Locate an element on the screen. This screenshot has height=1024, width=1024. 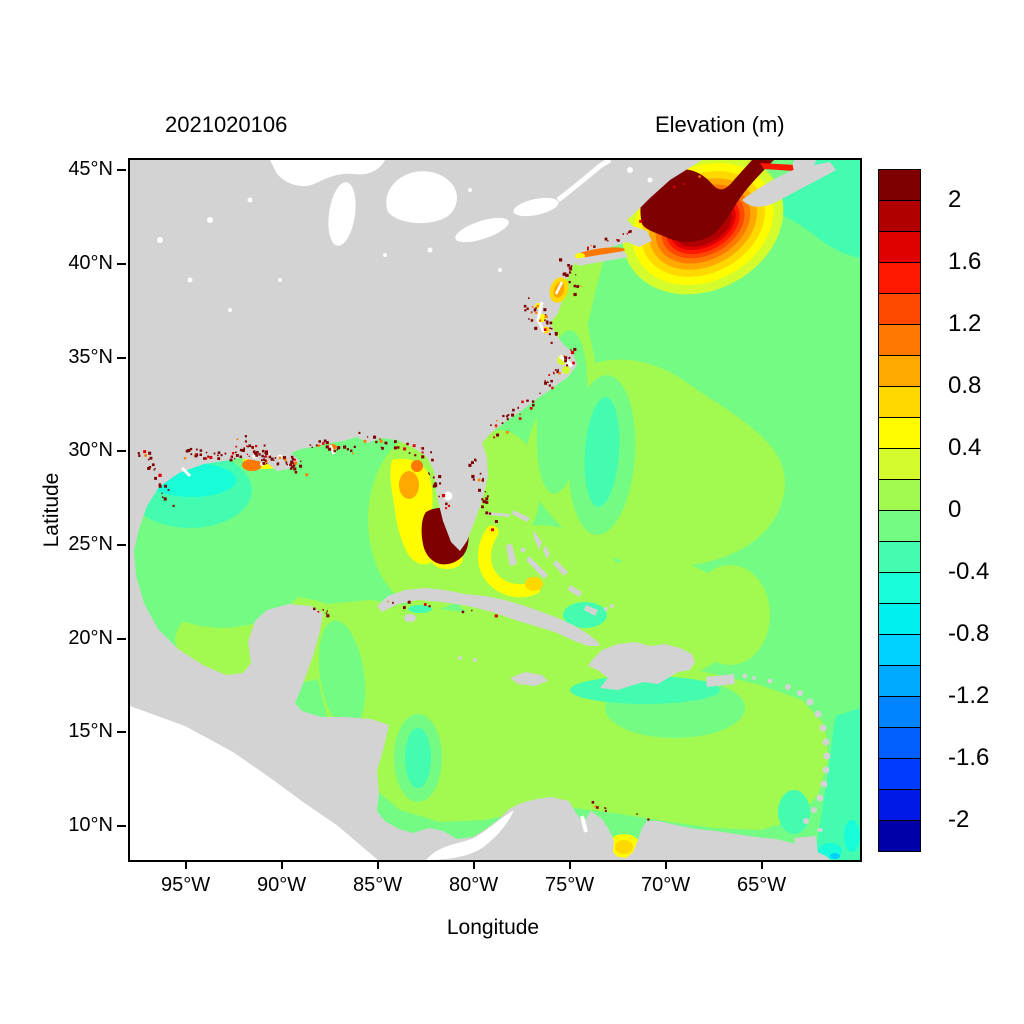
y-tick-label: 25°N is located at coordinates (90, 544).